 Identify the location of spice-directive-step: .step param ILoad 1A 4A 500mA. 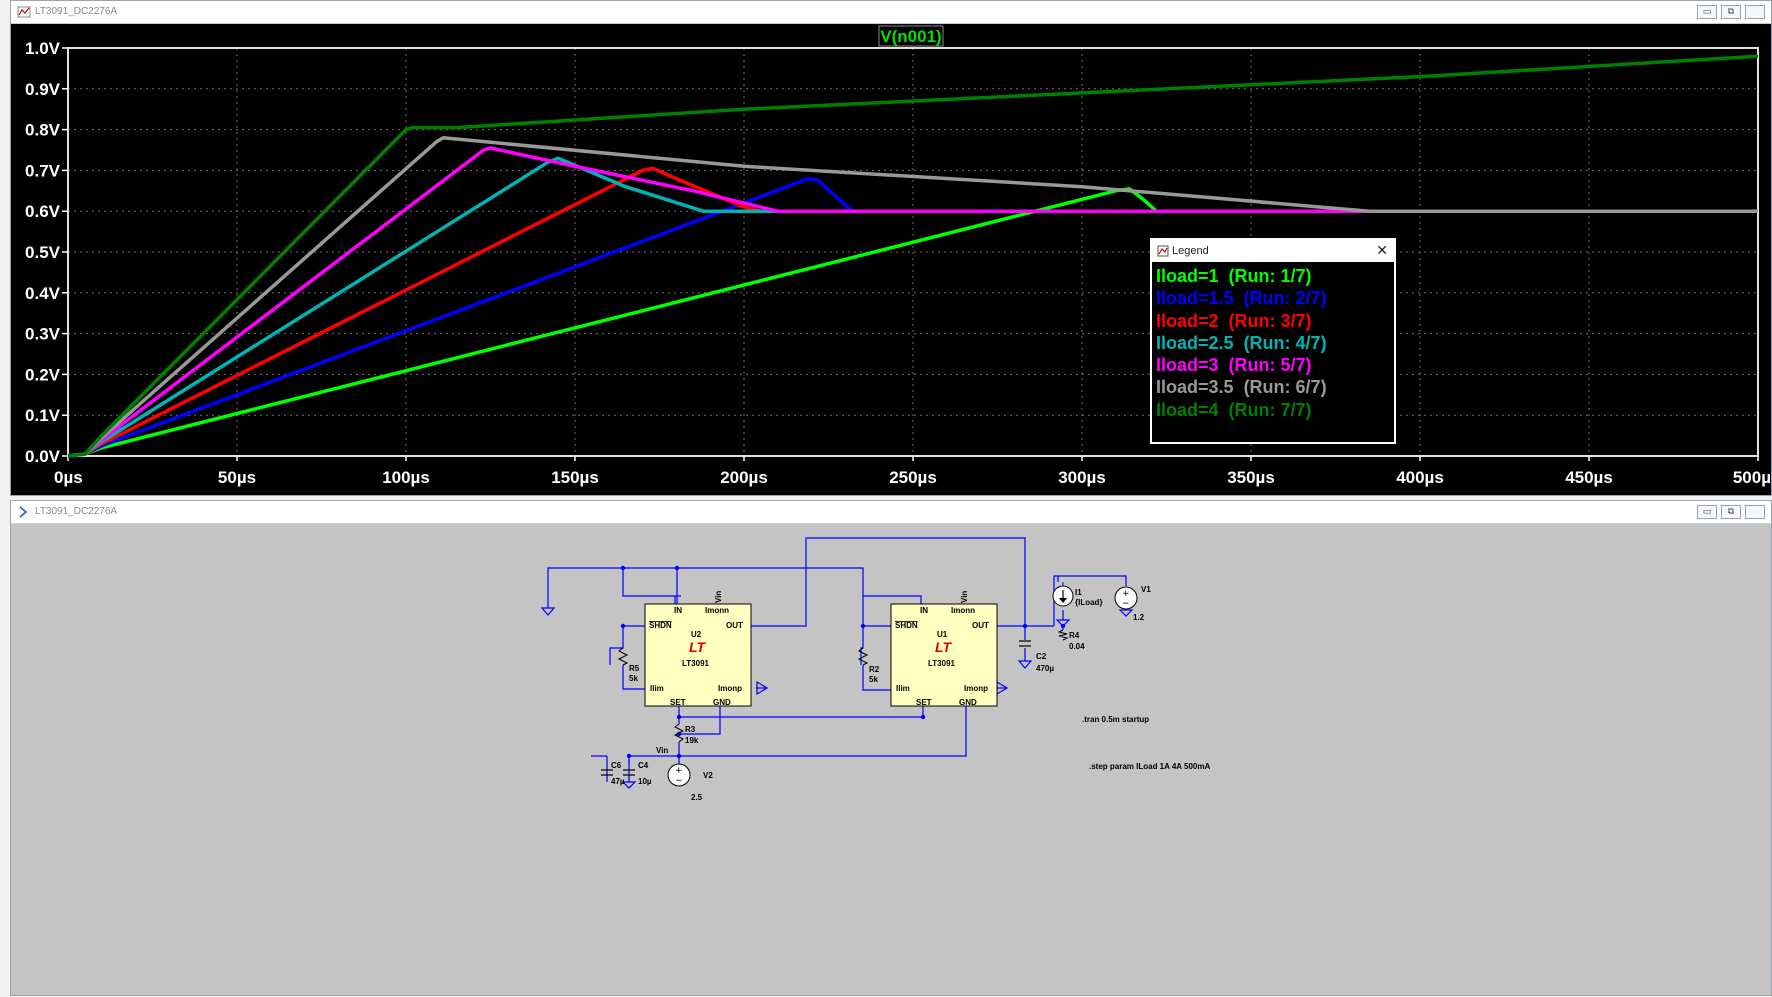
(1149, 766).